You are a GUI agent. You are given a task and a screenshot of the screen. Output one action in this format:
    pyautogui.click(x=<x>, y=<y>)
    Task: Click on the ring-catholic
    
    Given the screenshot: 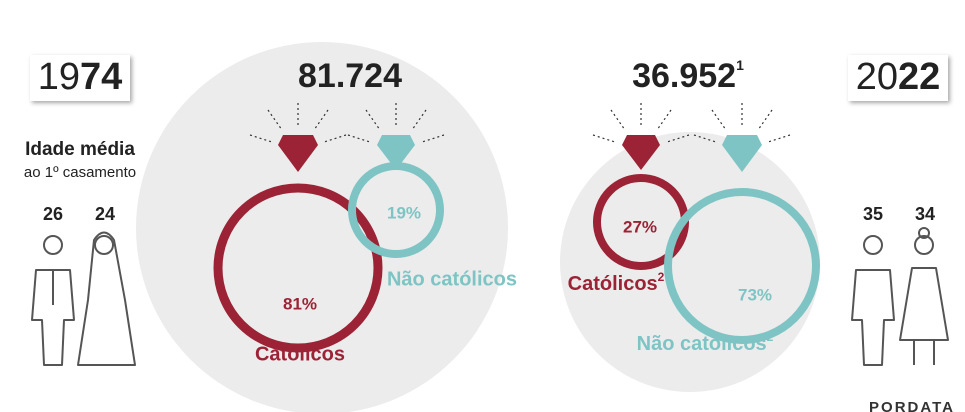 What is the action you would take?
    pyautogui.click(x=298, y=268)
    